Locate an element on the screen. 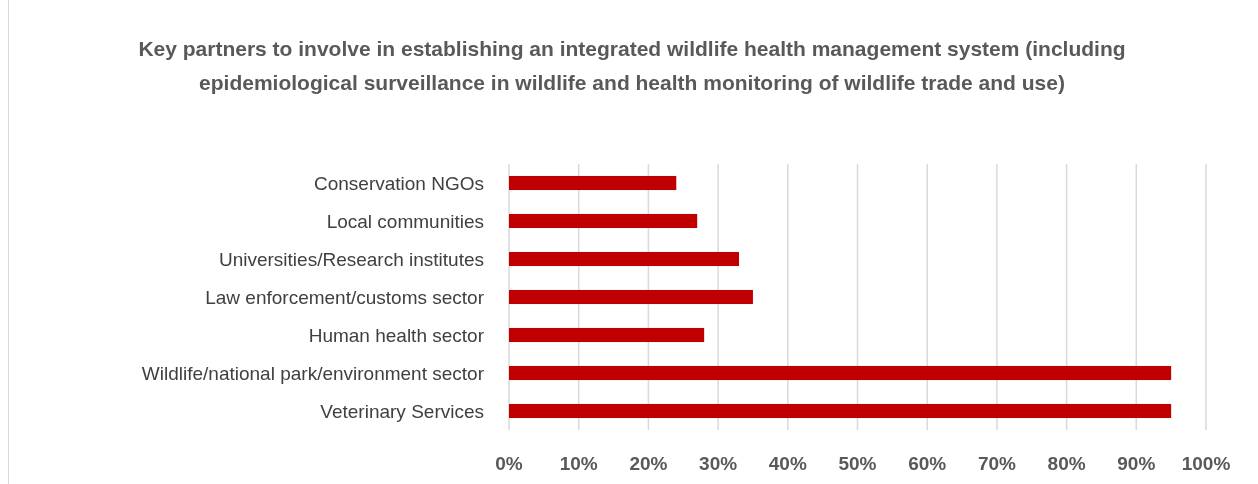 This screenshot has height=484, width=1258. x-tick-label: 50% is located at coordinates (857, 463).